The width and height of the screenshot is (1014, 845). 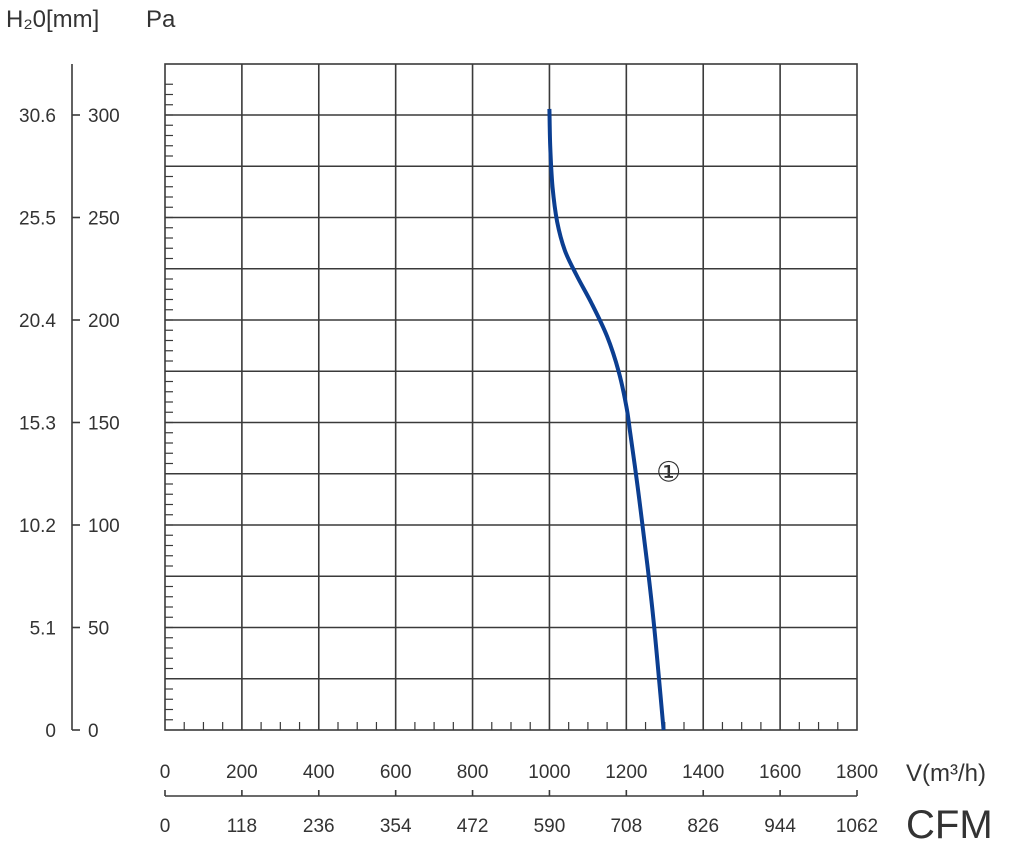 What do you see at coordinates (946, 773) in the screenshot?
I see `x-axis-label: V(m³/h)` at bounding box center [946, 773].